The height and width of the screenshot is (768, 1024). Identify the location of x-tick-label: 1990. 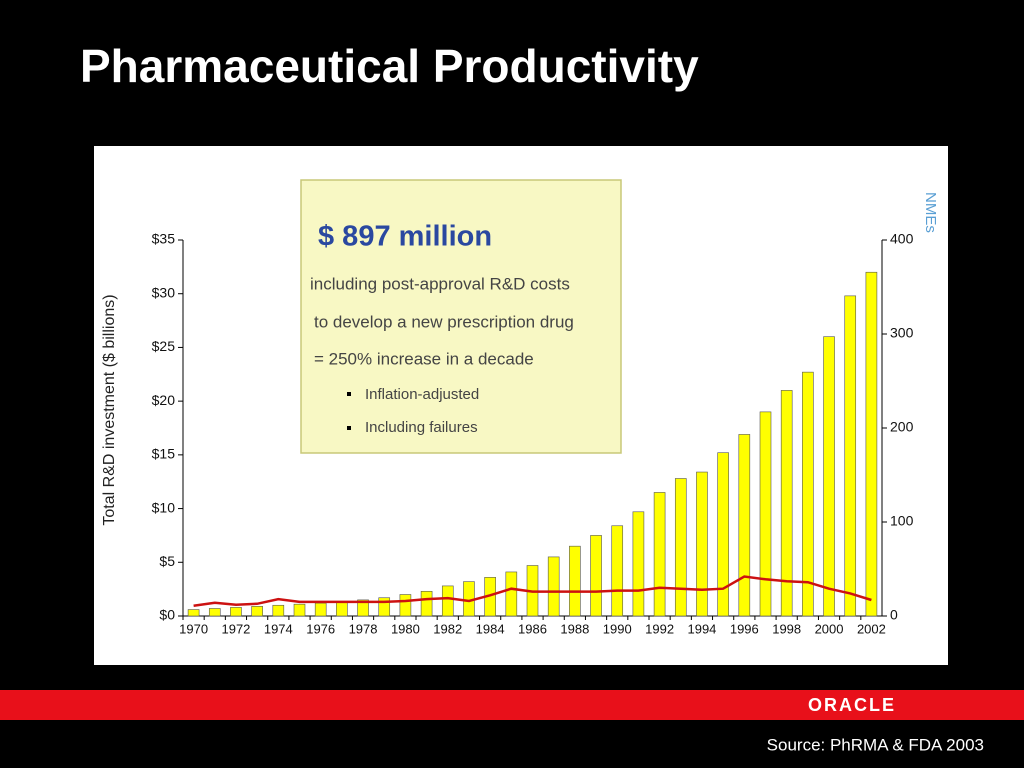
(617, 628).